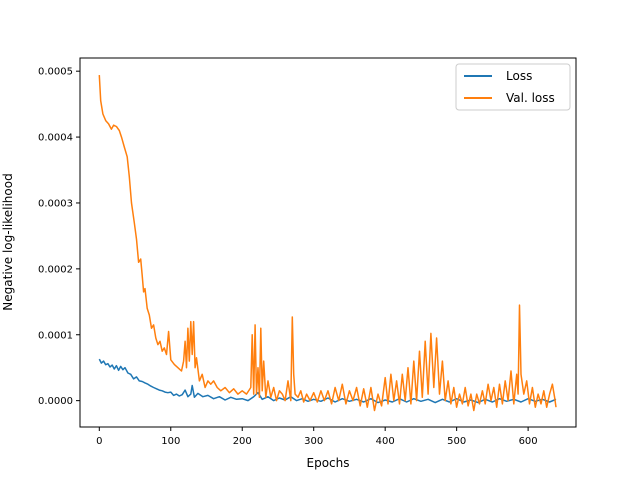 The image size is (640, 484). I want to click on x-tick-label: 0, so click(99, 441).